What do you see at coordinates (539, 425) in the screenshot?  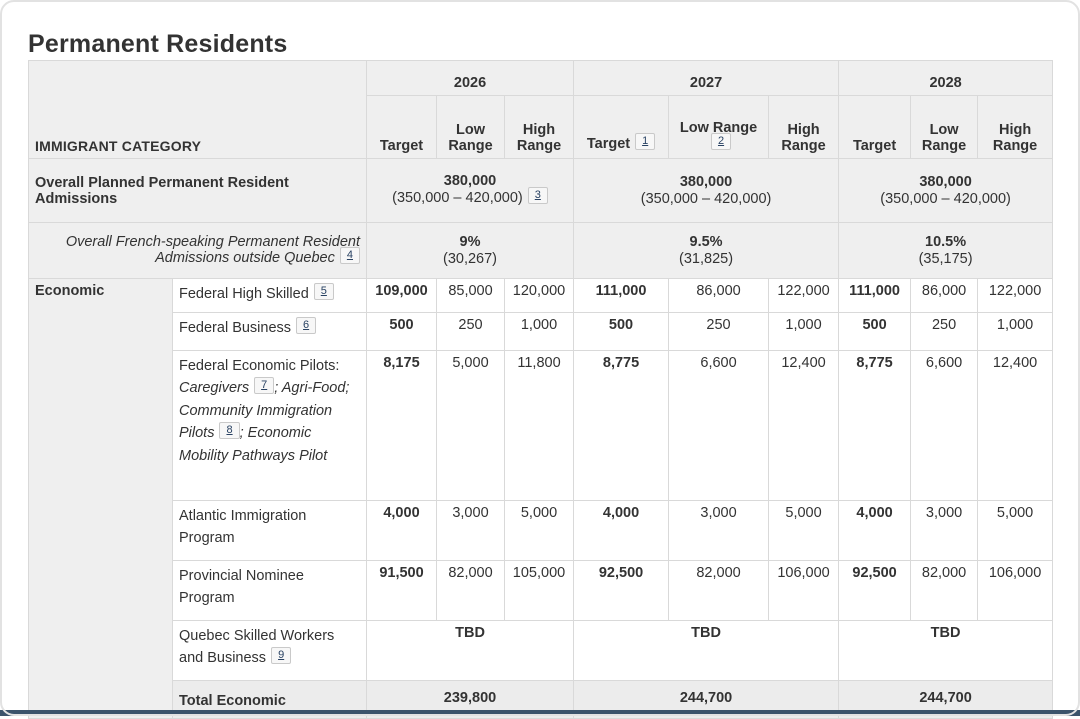 I see `value-cell: 11,800` at bounding box center [539, 425].